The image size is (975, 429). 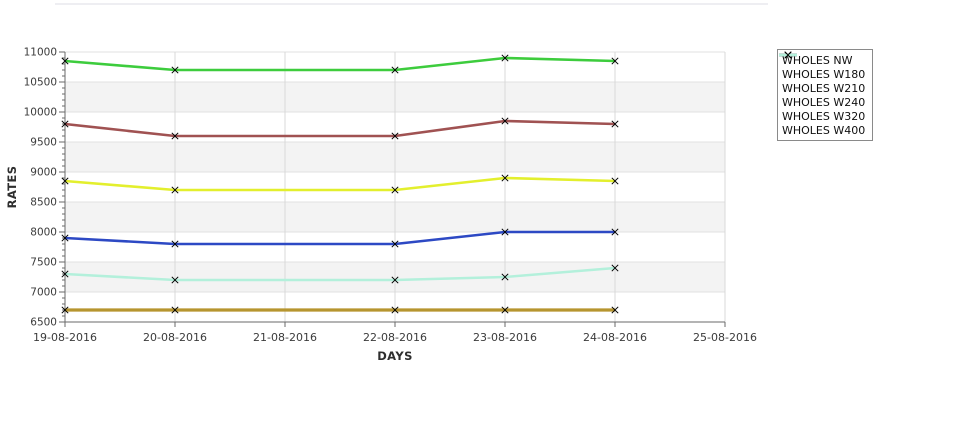 I want to click on legend-item-wholes-w180: WHOLES W180, so click(x=822, y=66).